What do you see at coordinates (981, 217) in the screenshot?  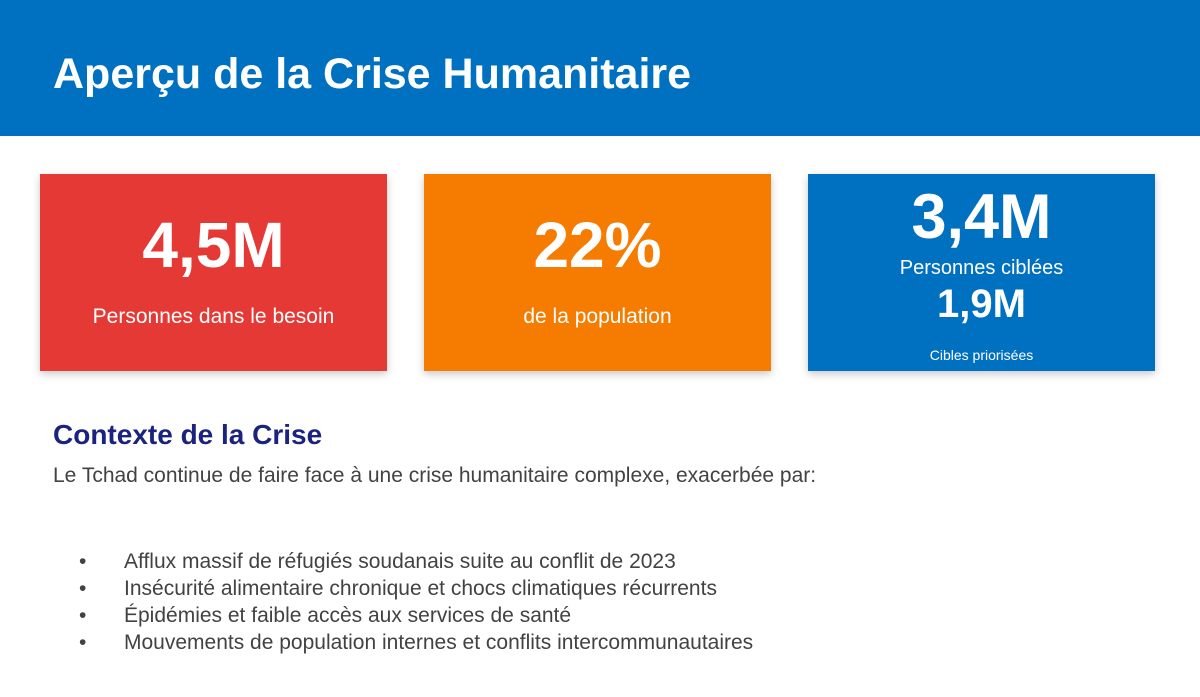 I see `stat-value: 3,4M` at bounding box center [981, 217].